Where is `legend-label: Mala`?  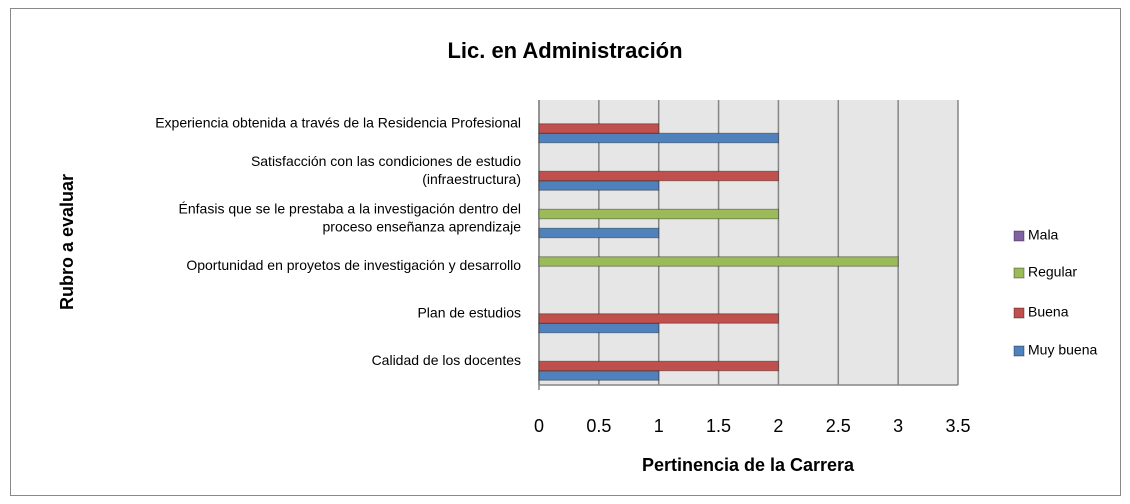 legend-label: Mala is located at coordinates (1043, 235).